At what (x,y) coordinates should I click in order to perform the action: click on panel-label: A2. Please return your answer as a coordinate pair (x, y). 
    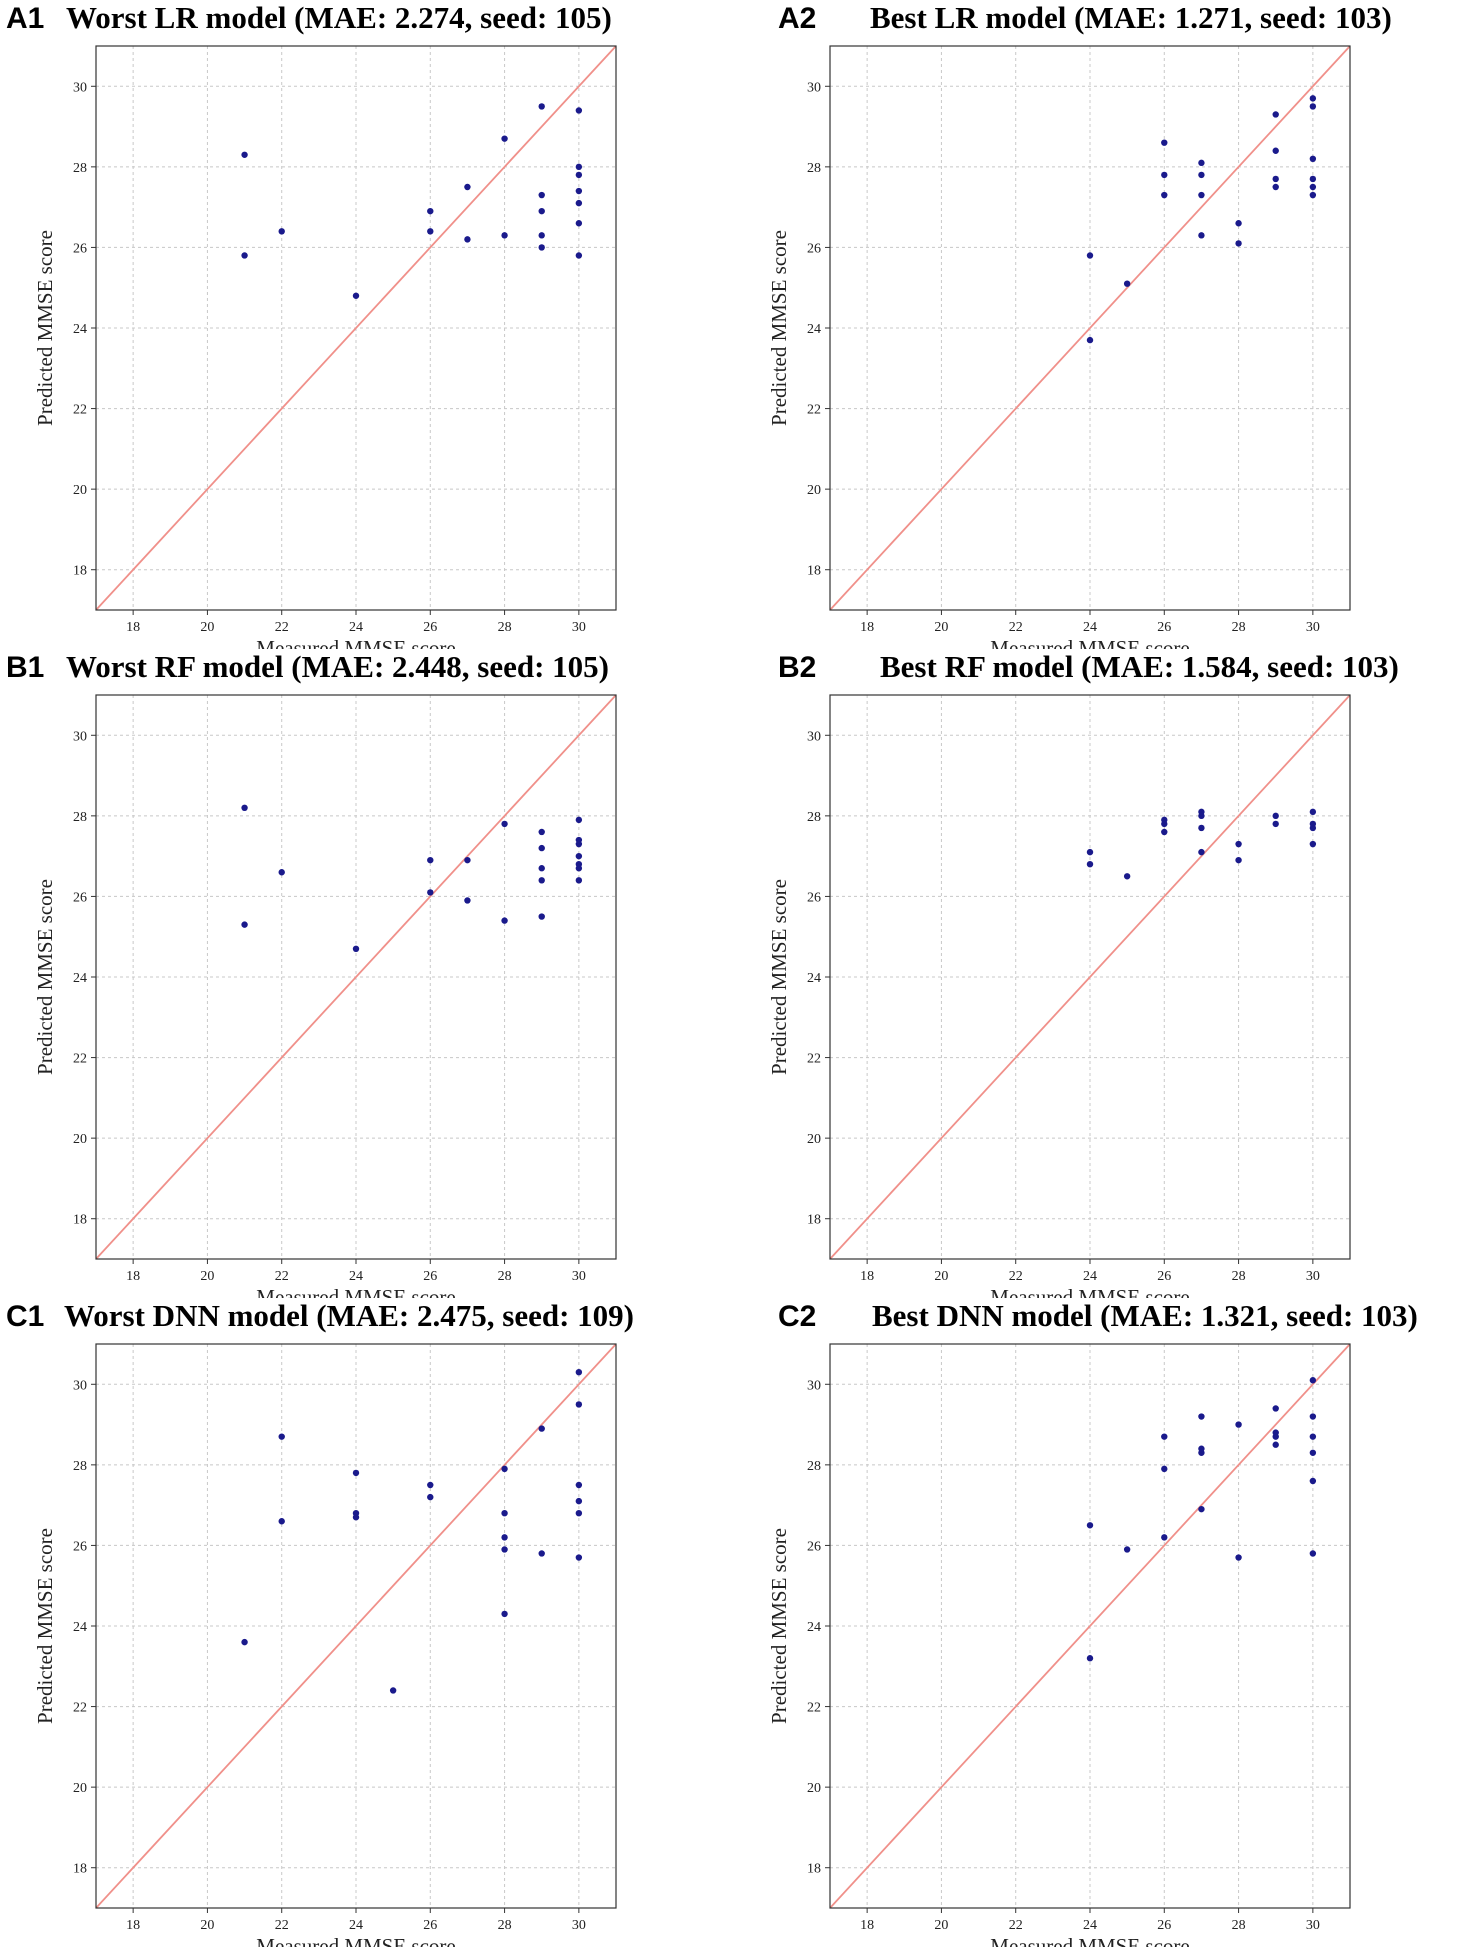
    Looking at the image, I should click on (797, 18).